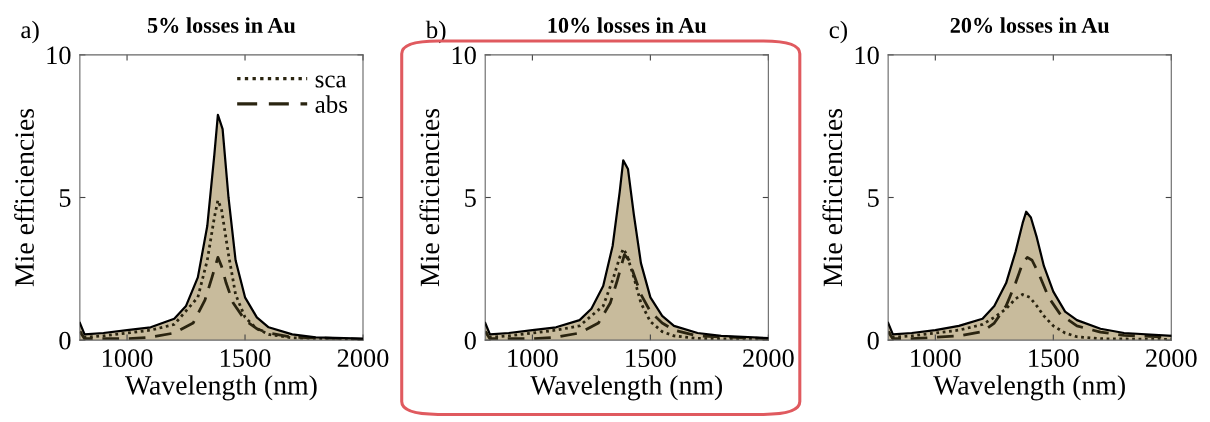  Describe the element at coordinates (30, 32) in the screenshot. I see `text: a)` at that location.